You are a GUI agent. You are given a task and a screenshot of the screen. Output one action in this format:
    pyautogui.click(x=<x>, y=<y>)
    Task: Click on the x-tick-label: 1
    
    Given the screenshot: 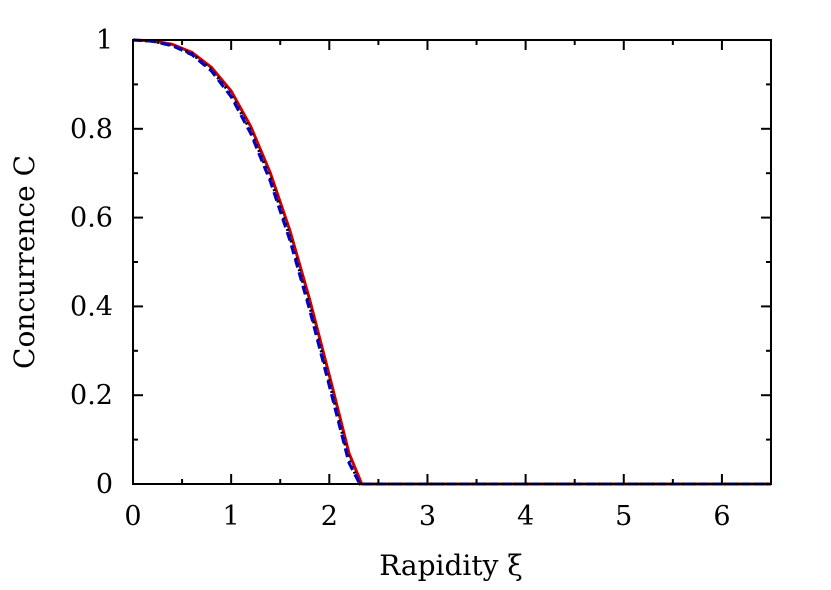 What is the action you would take?
    pyautogui.click(x=231, y=516)
    